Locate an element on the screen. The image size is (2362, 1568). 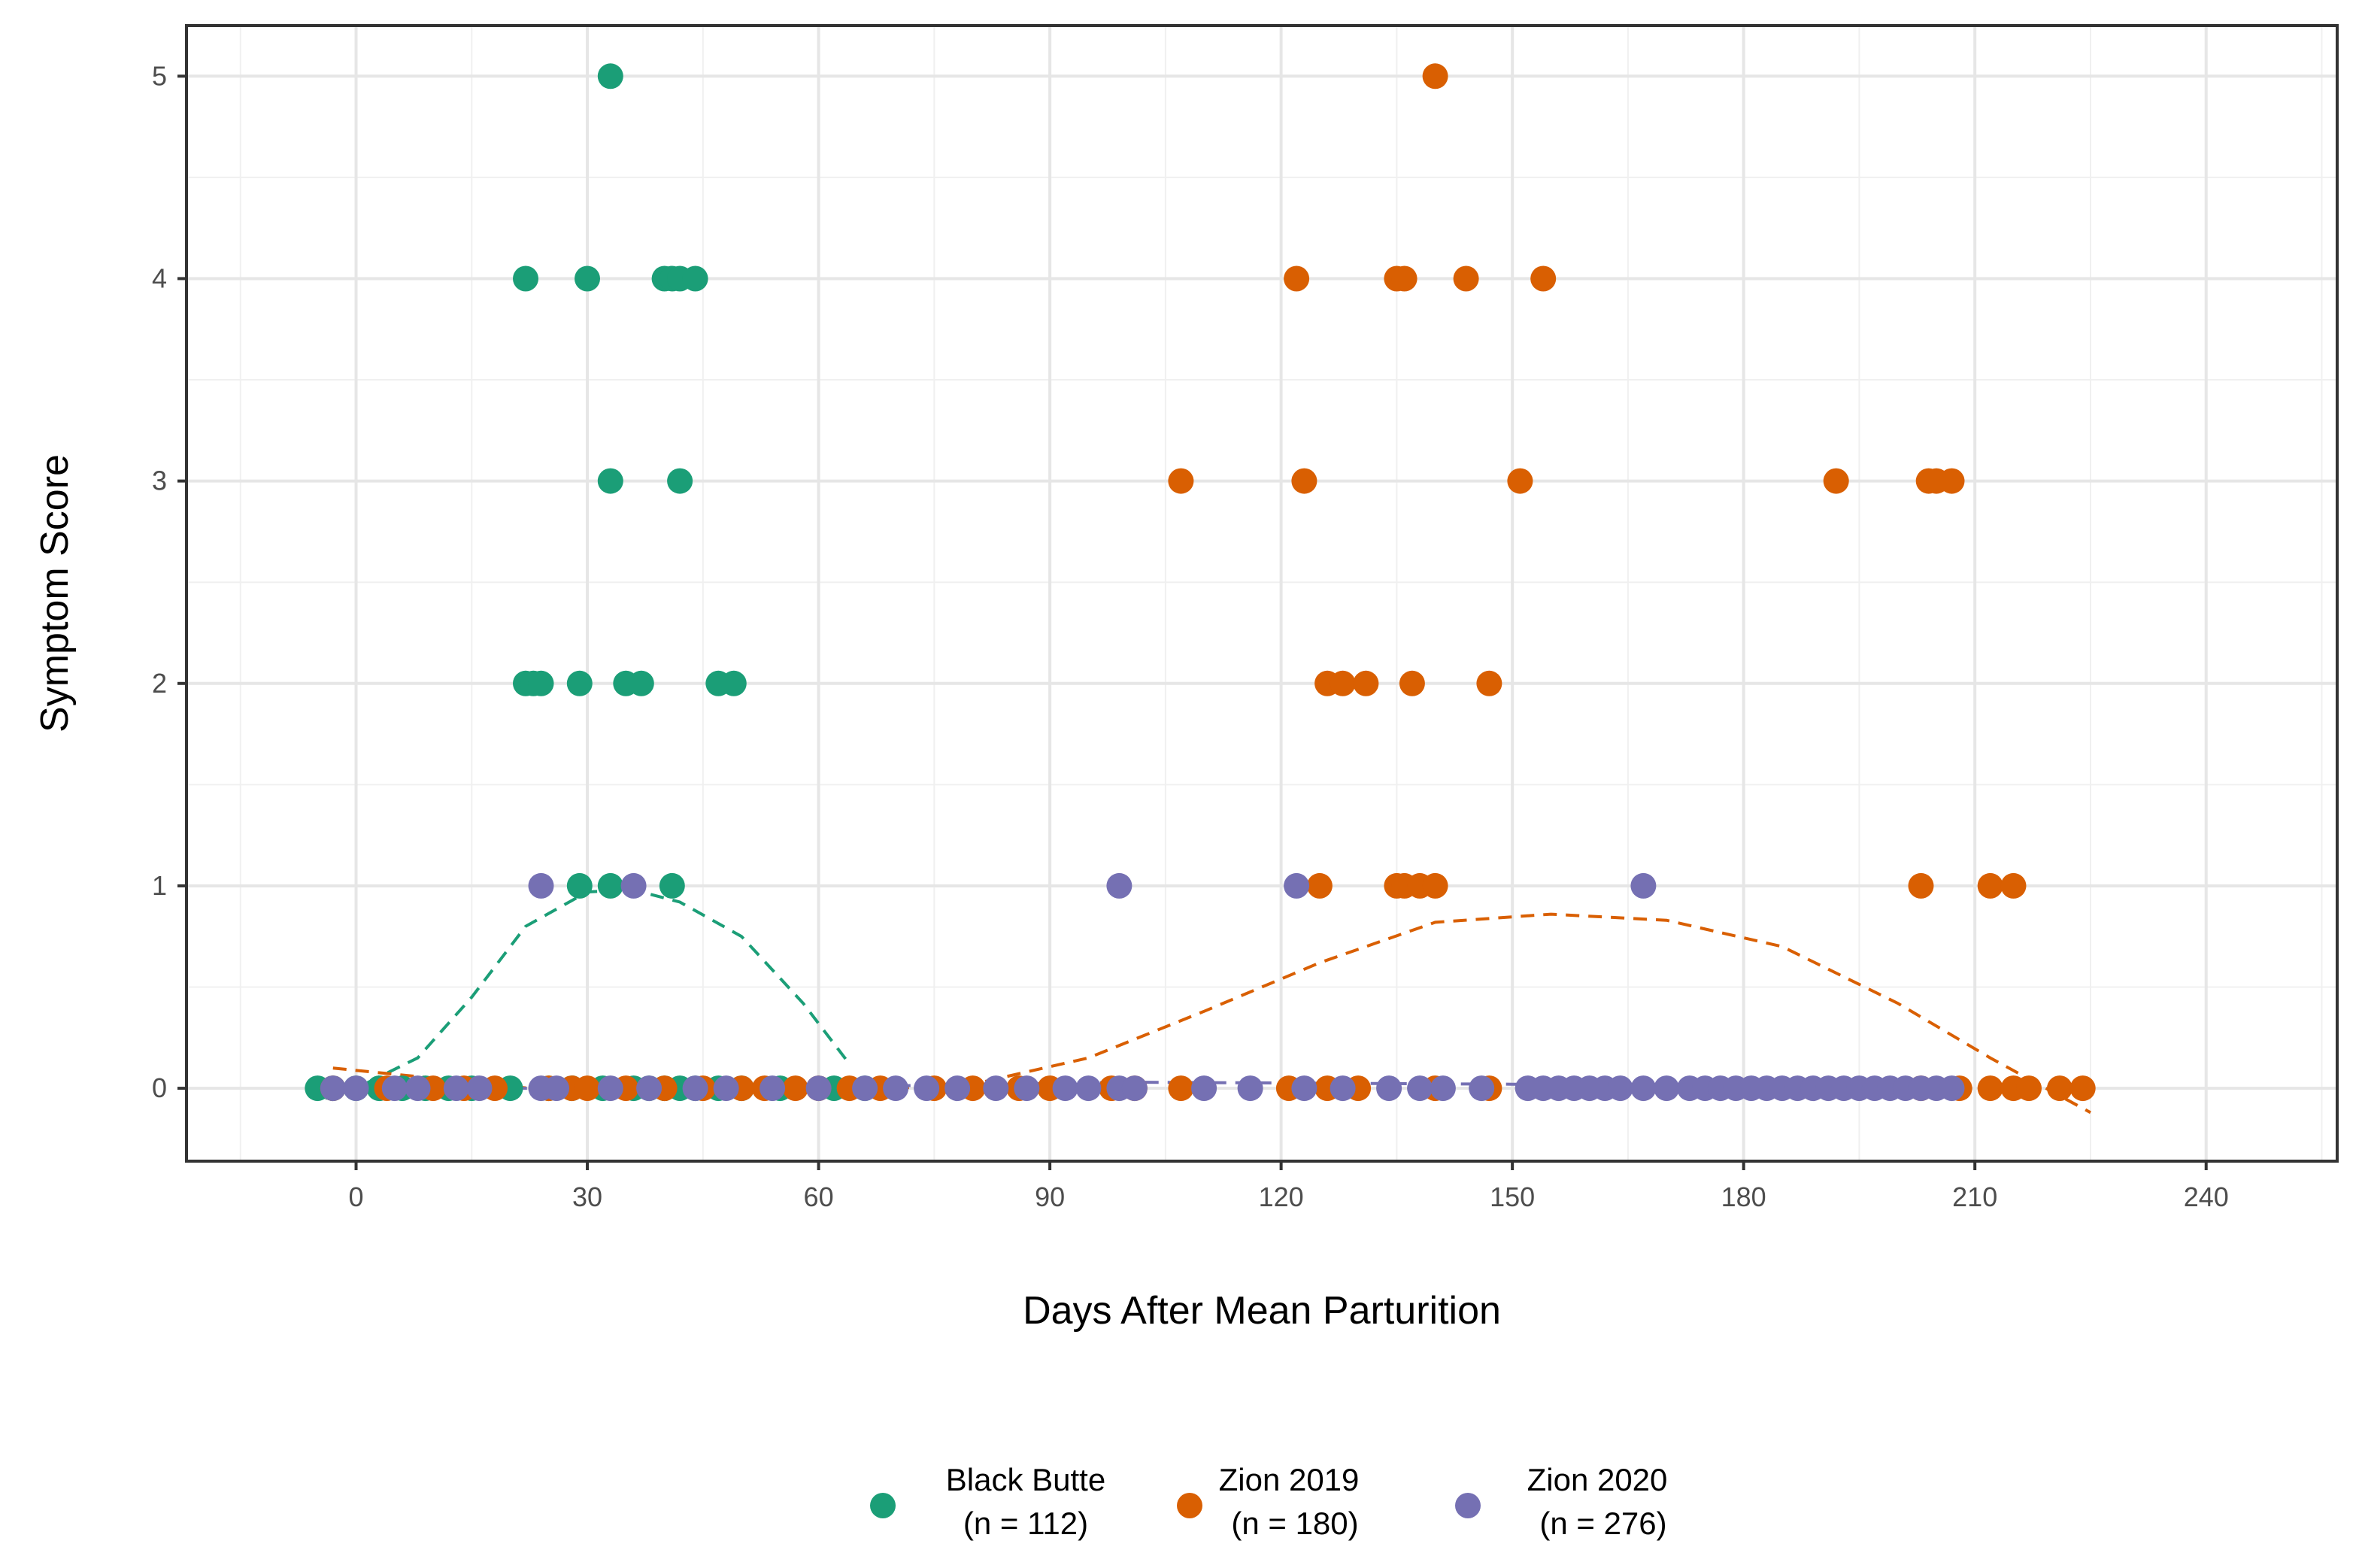
y-tick-label: 5 is located at coordinates (159, 75).